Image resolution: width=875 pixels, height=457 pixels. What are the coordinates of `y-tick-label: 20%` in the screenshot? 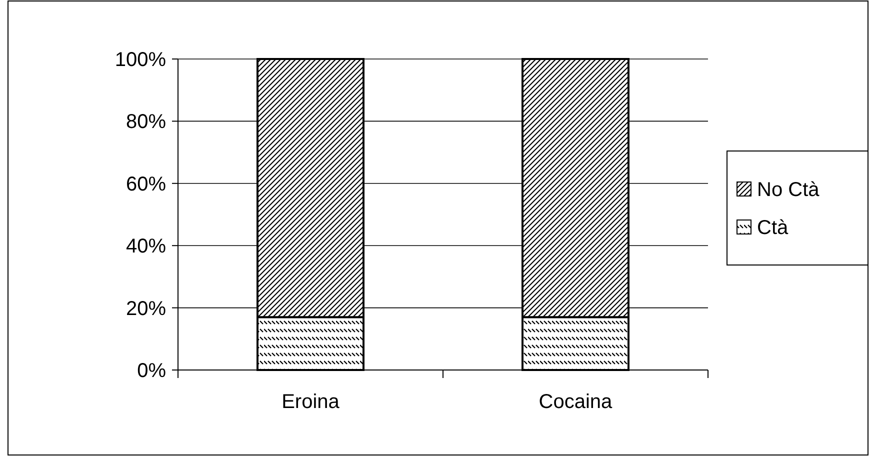 It's located at (146, 309).